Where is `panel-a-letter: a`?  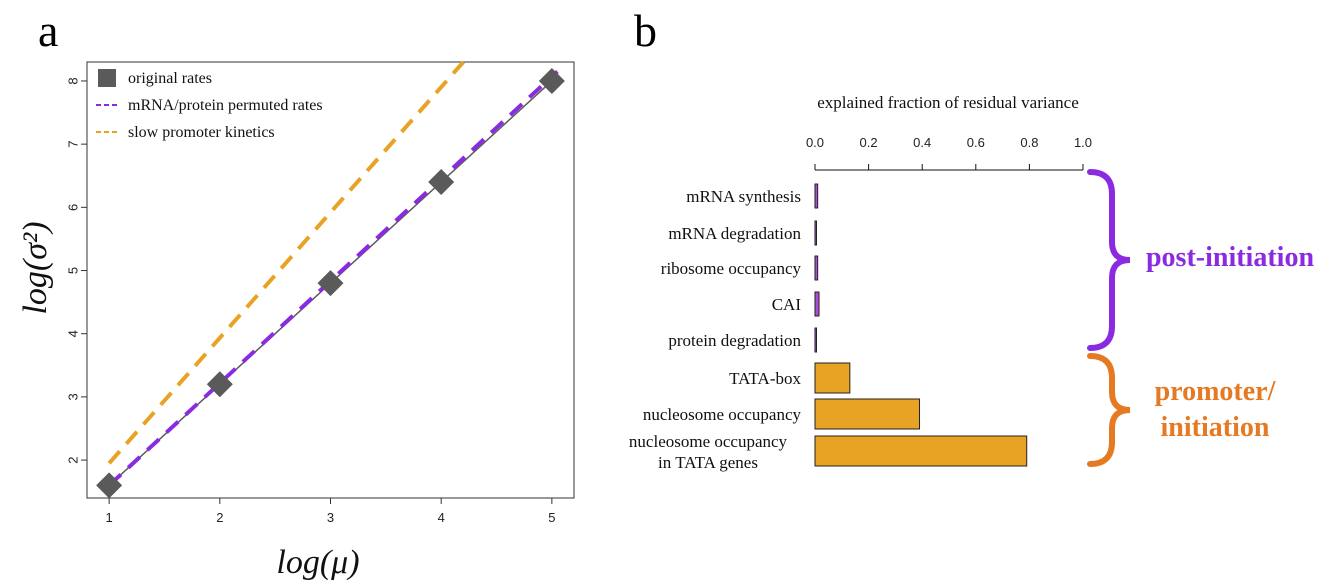 panel-a-letter: a is located at coordinates (48, 30).